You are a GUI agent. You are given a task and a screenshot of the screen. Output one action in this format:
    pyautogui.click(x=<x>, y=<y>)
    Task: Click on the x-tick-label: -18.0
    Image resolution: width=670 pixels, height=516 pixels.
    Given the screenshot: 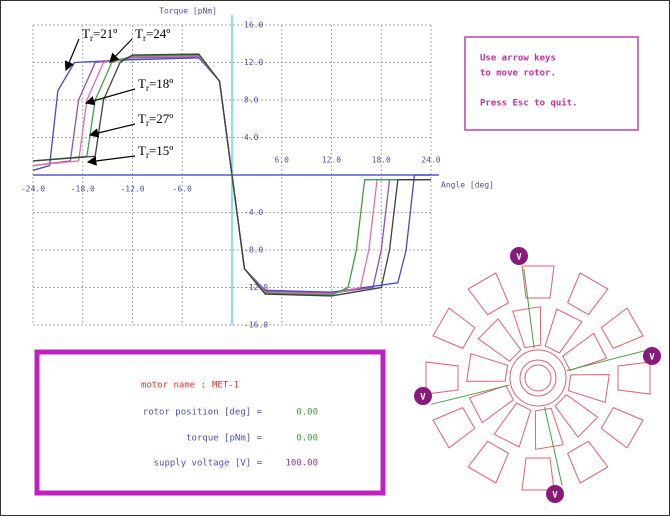 What is the action you would take?
    pyautogui.click(x=83, y=189)
    